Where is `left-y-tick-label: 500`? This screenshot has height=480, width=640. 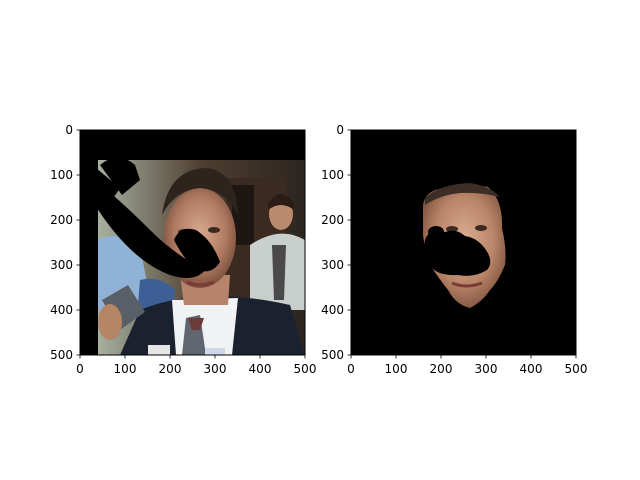
left-y-tick-label: 500 is located at coordinates (61, 355).